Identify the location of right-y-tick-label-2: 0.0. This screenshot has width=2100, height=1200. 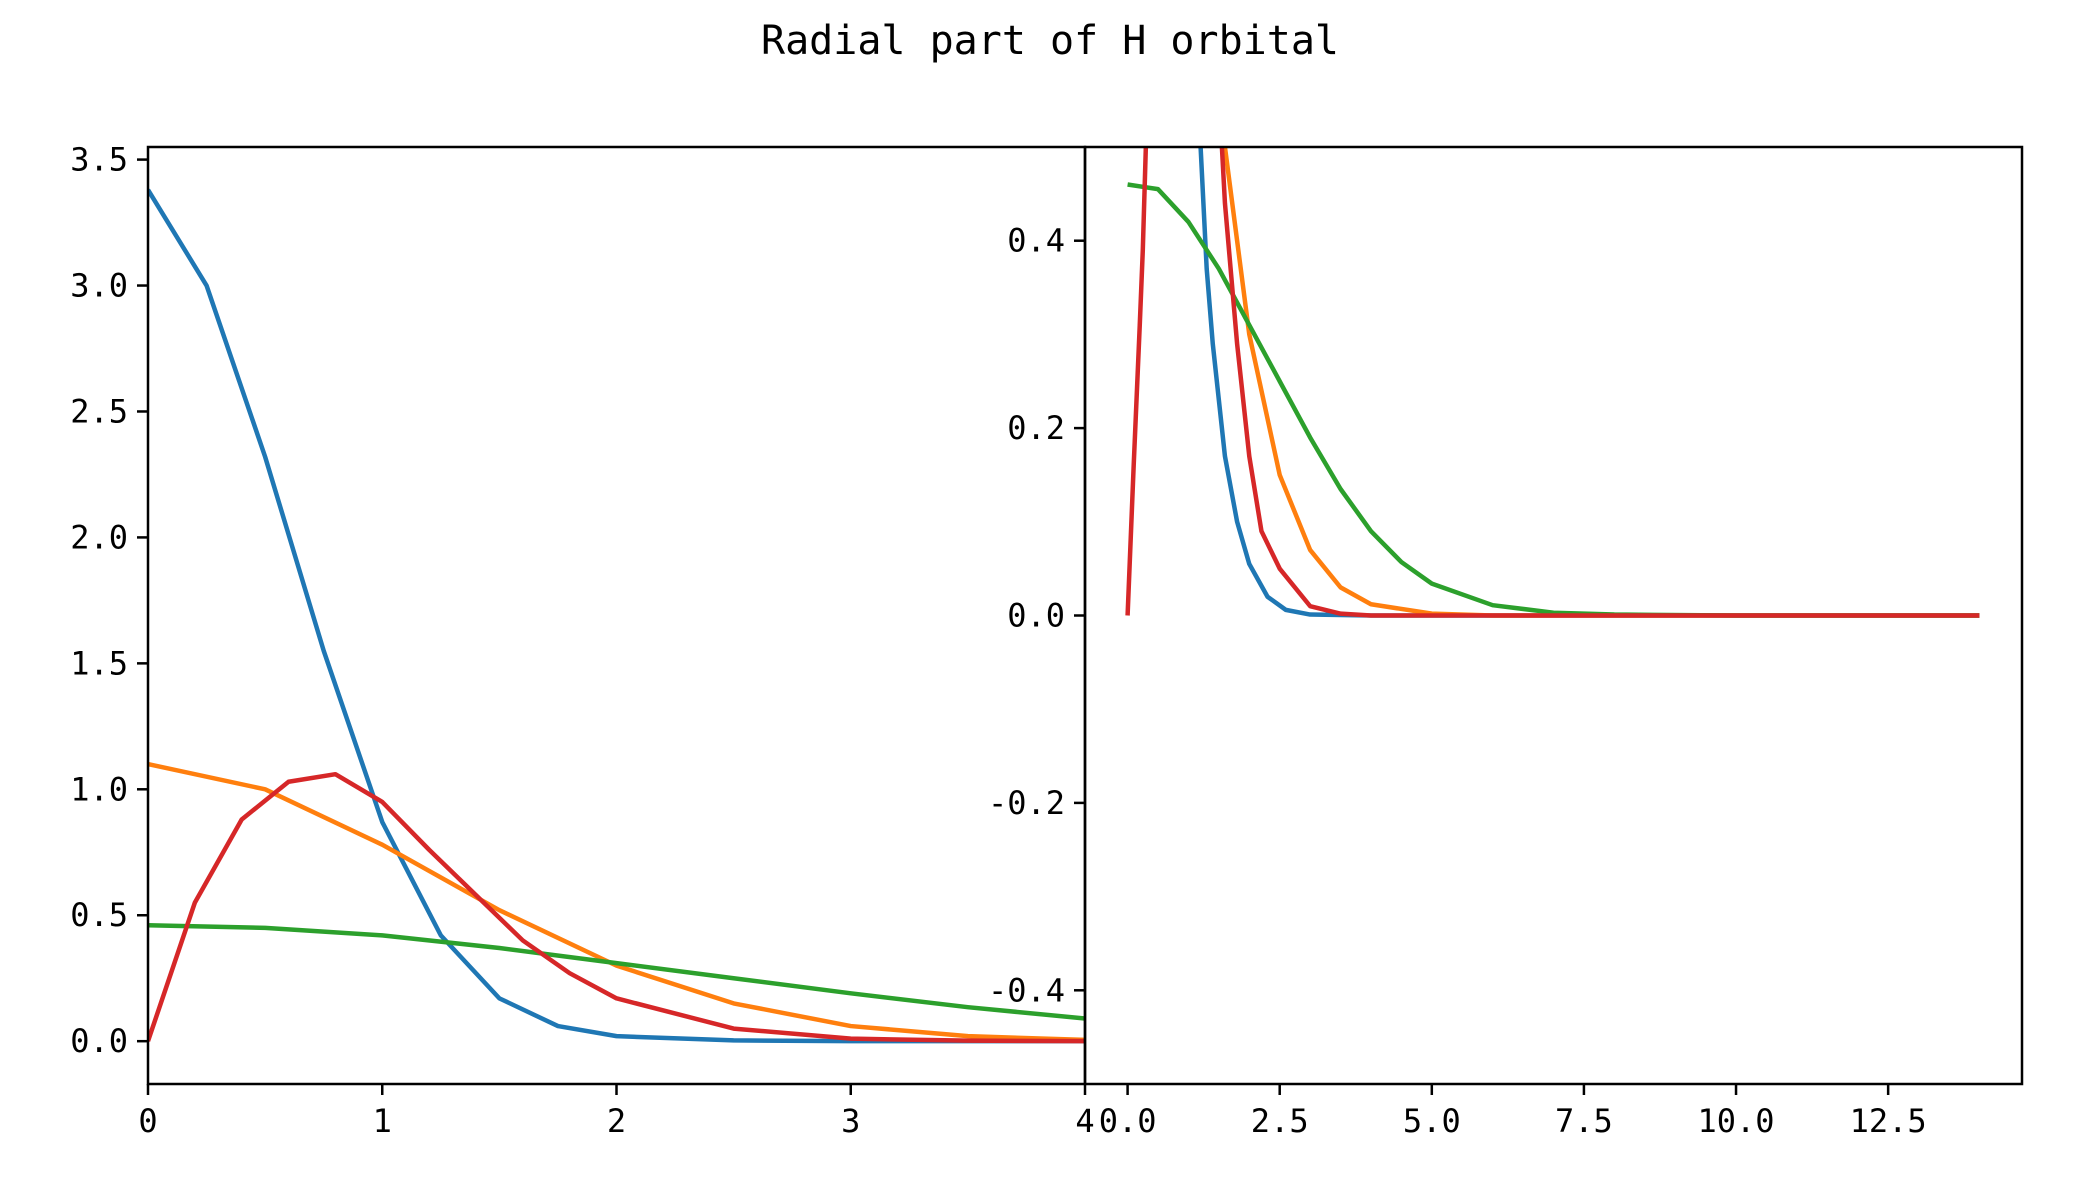
(1036, 616).